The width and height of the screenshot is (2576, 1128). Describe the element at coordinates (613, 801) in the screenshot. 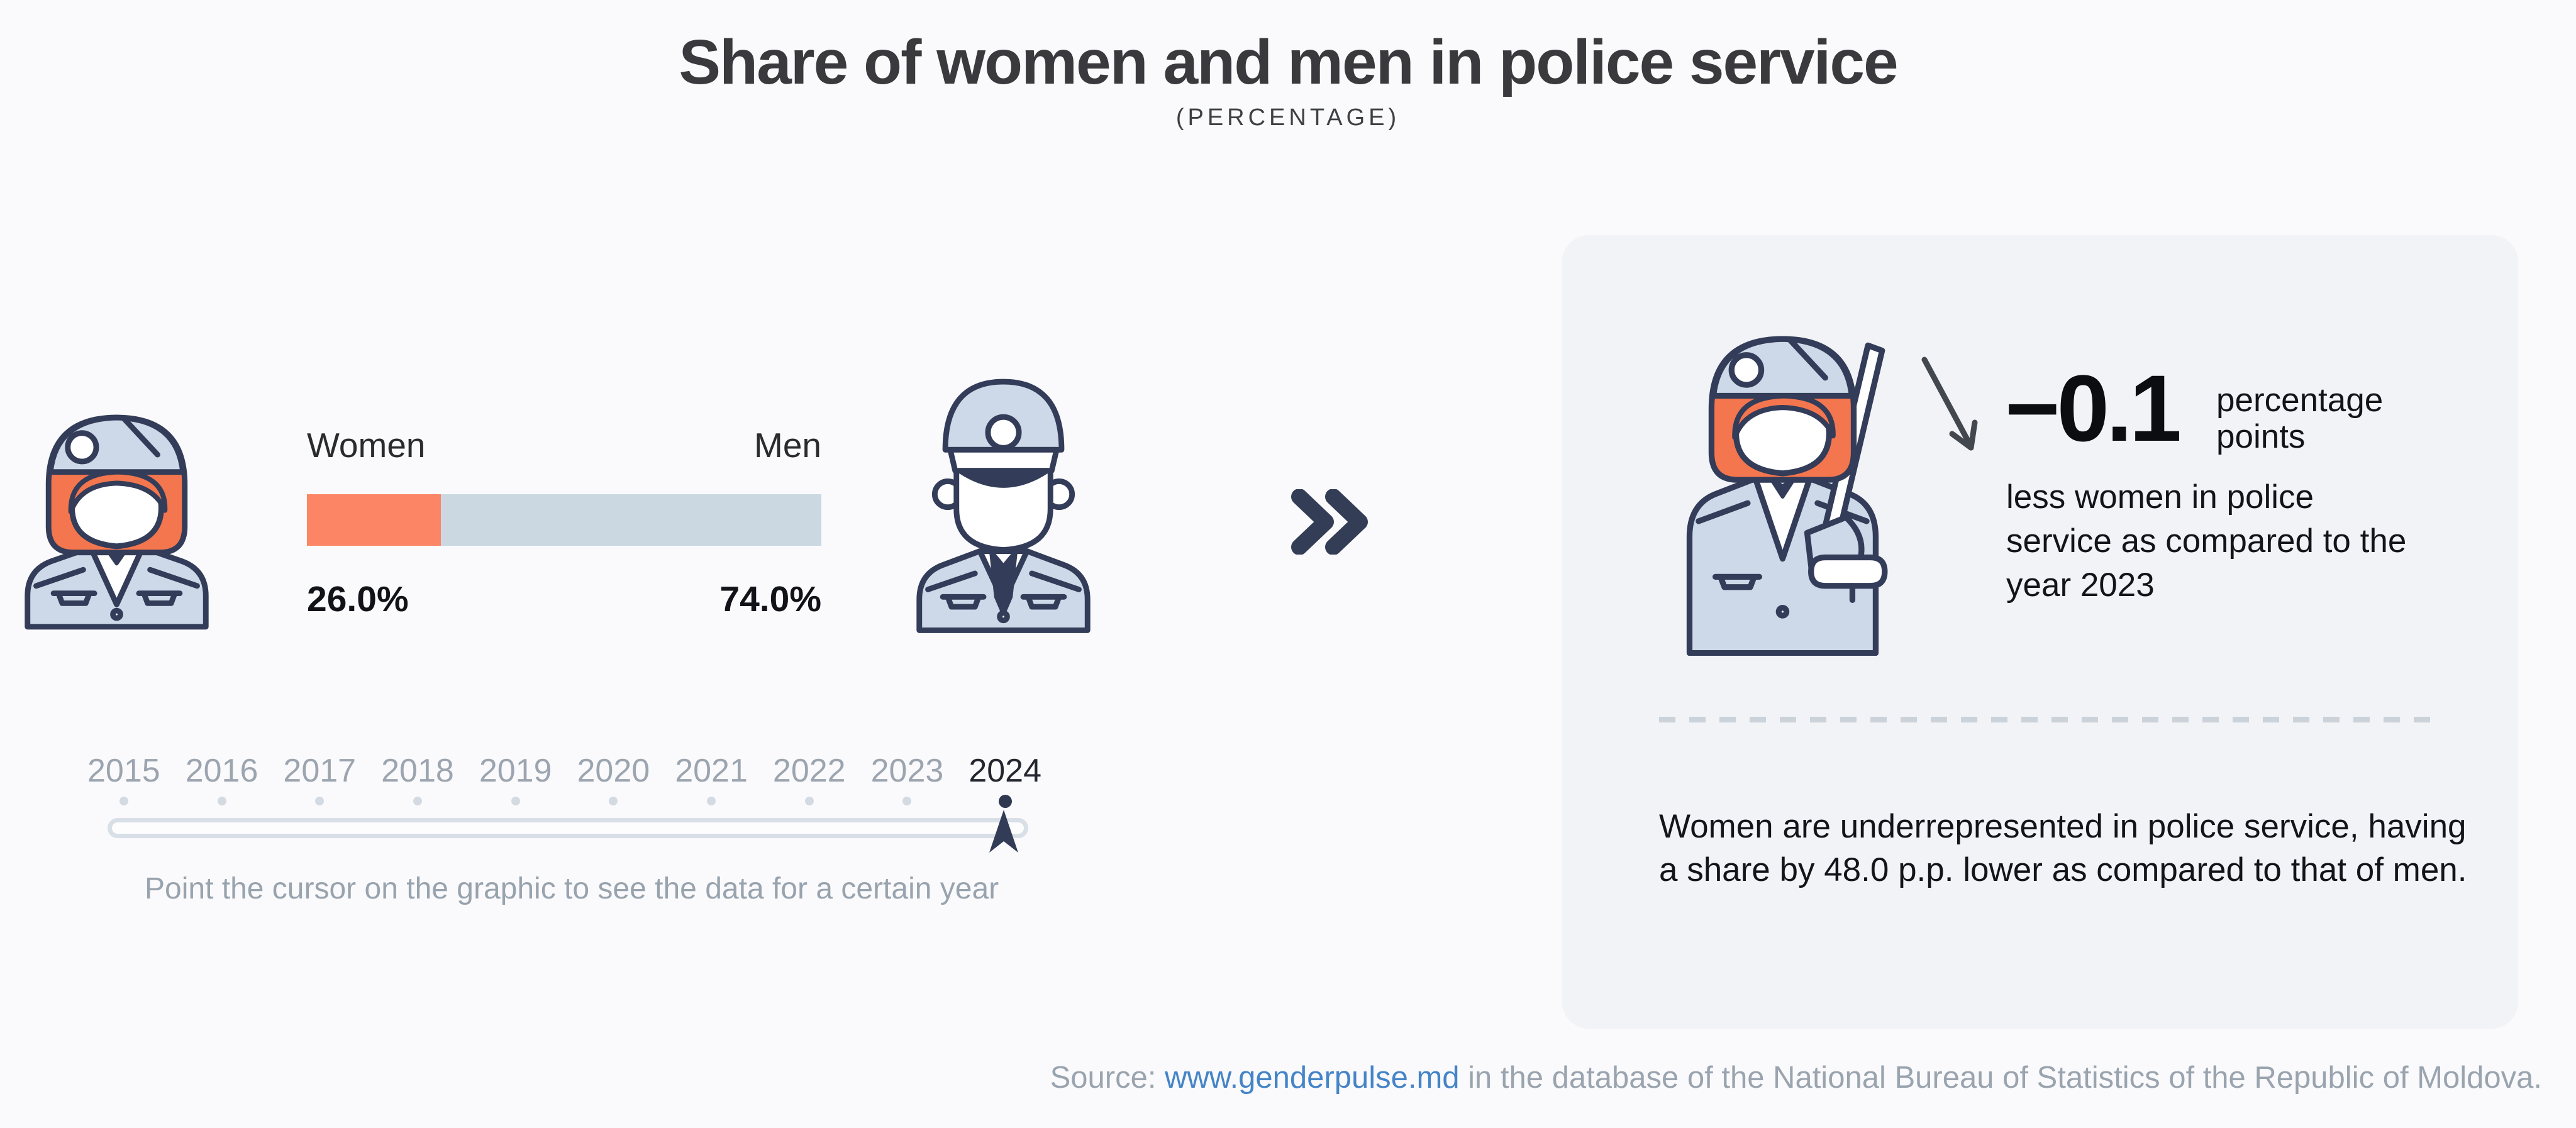

I see `dot-2020` at that location.